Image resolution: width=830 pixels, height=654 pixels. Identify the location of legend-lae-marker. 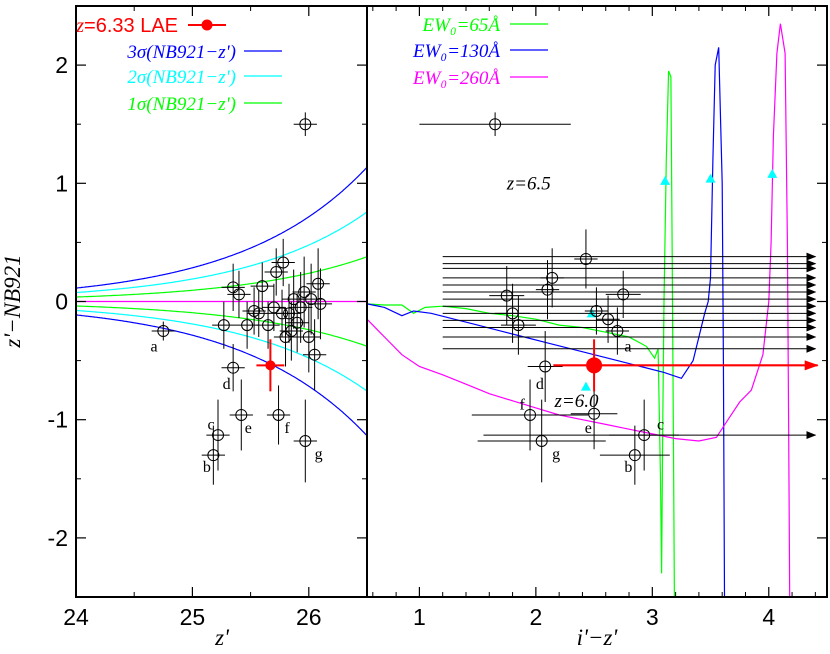
(207, 25).